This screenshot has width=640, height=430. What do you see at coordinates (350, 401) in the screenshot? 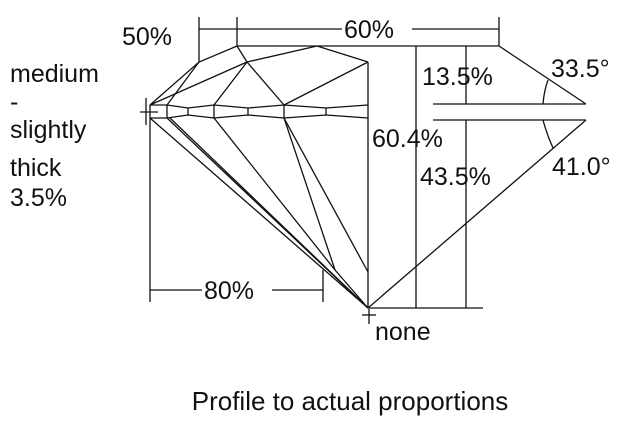
I see `caption: Profile to actual proportions` at bounding box center [350, 401].